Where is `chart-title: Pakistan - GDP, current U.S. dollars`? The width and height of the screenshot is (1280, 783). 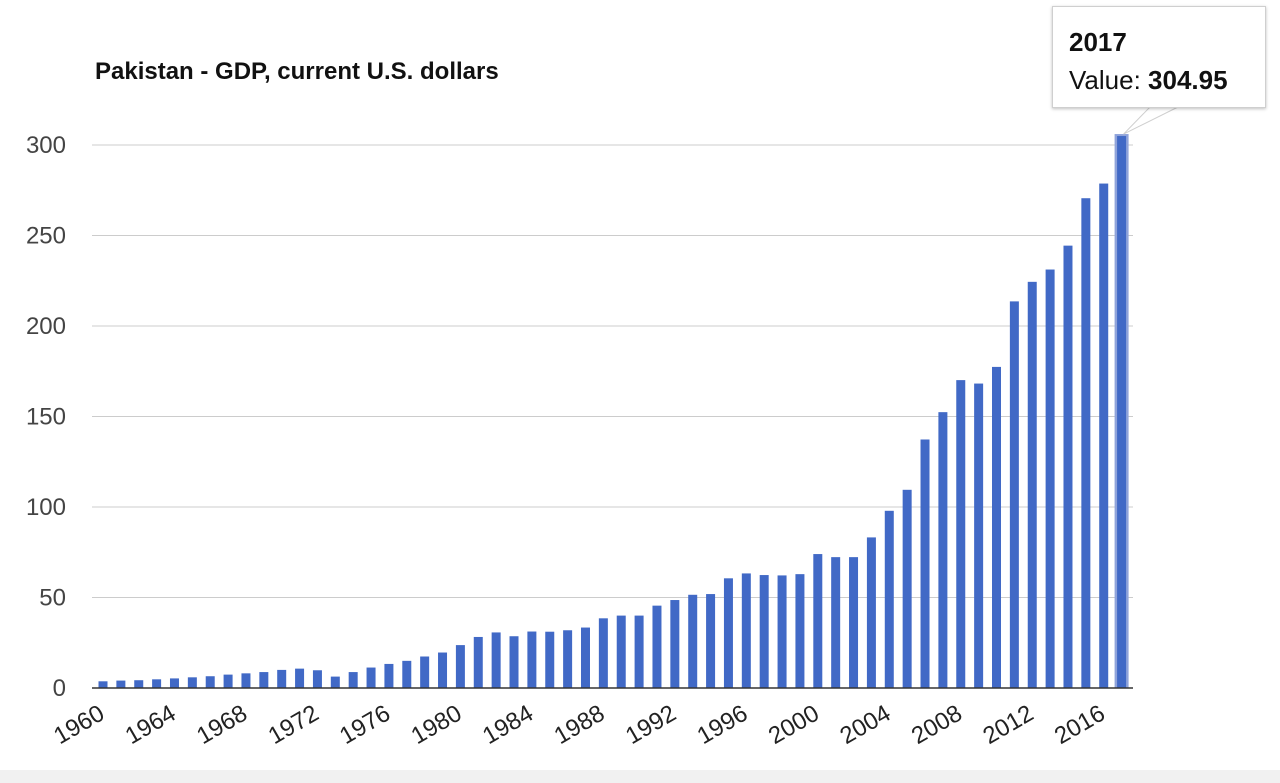 chart-title: Pakistan - GDP, current U.S. dollars is located at coordinates (297, 71).